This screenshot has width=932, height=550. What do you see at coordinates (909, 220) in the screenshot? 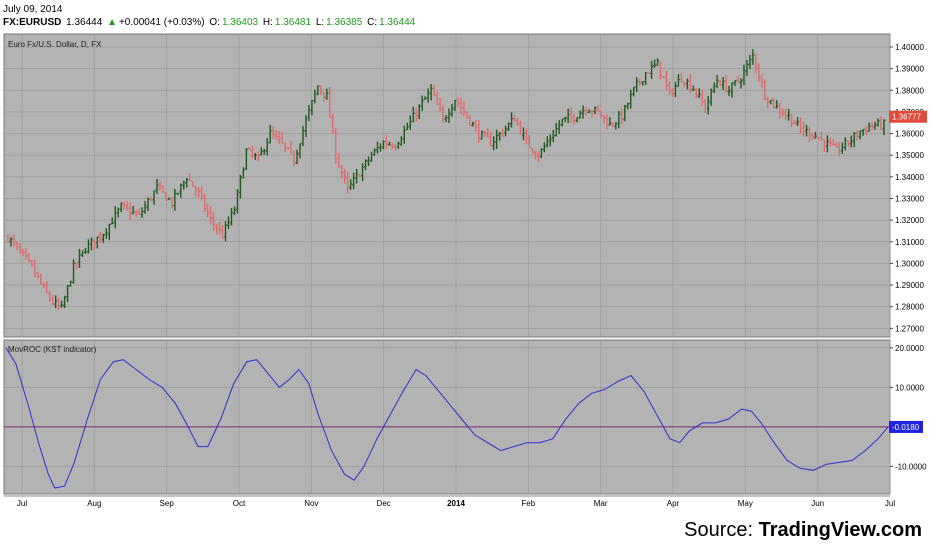
I see `price-y-tick-label: 1.32000` at bounding box center [909, 220].